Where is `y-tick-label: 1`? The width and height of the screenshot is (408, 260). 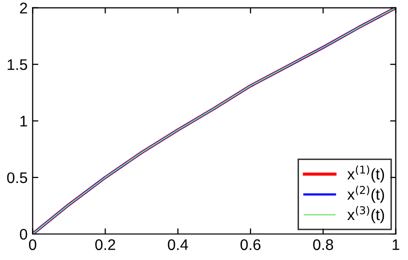 y-tick-label: 1 is located at coordinates (24, 121).